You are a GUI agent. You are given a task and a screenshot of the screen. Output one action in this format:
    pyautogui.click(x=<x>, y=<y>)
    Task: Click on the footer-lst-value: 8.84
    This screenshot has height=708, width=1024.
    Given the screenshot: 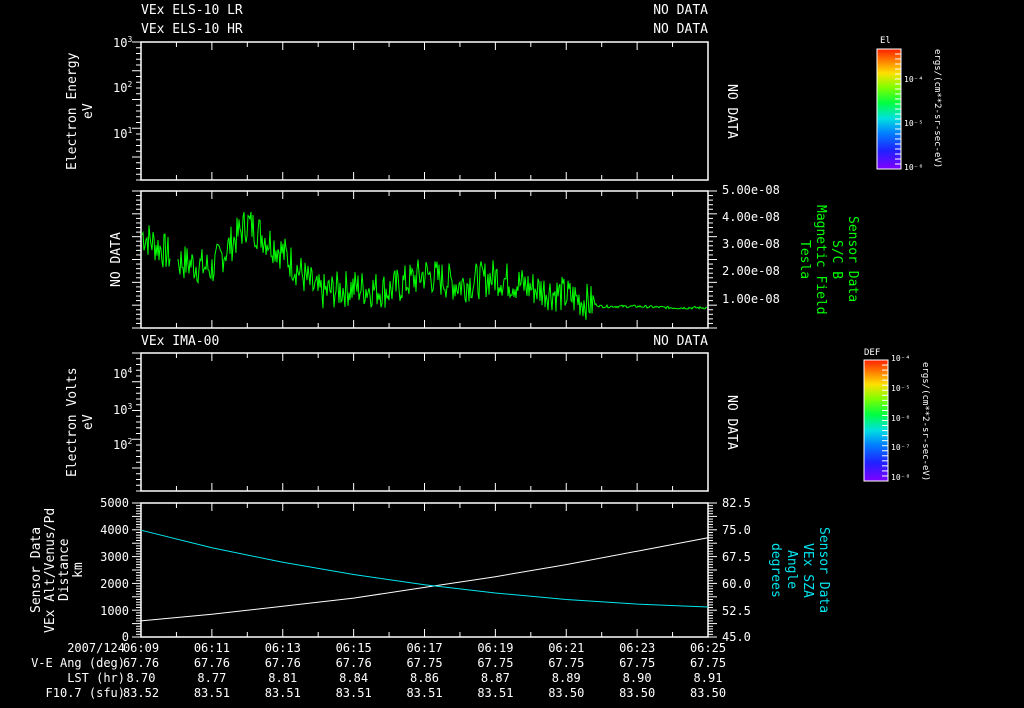 What is the action you would take?
    pyautogui.click(x=354, y=678)
    